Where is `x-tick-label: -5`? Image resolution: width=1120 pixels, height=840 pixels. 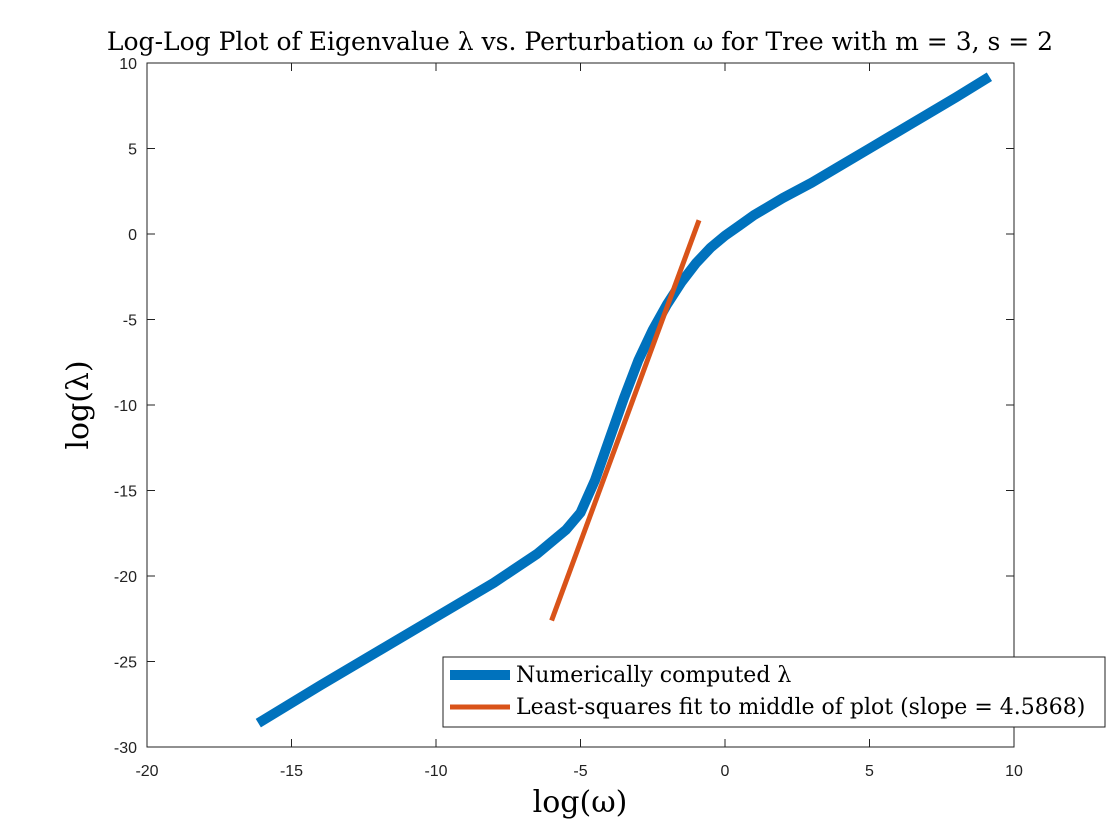 x-tick-label: -5 is located at coordinates (580, 771).